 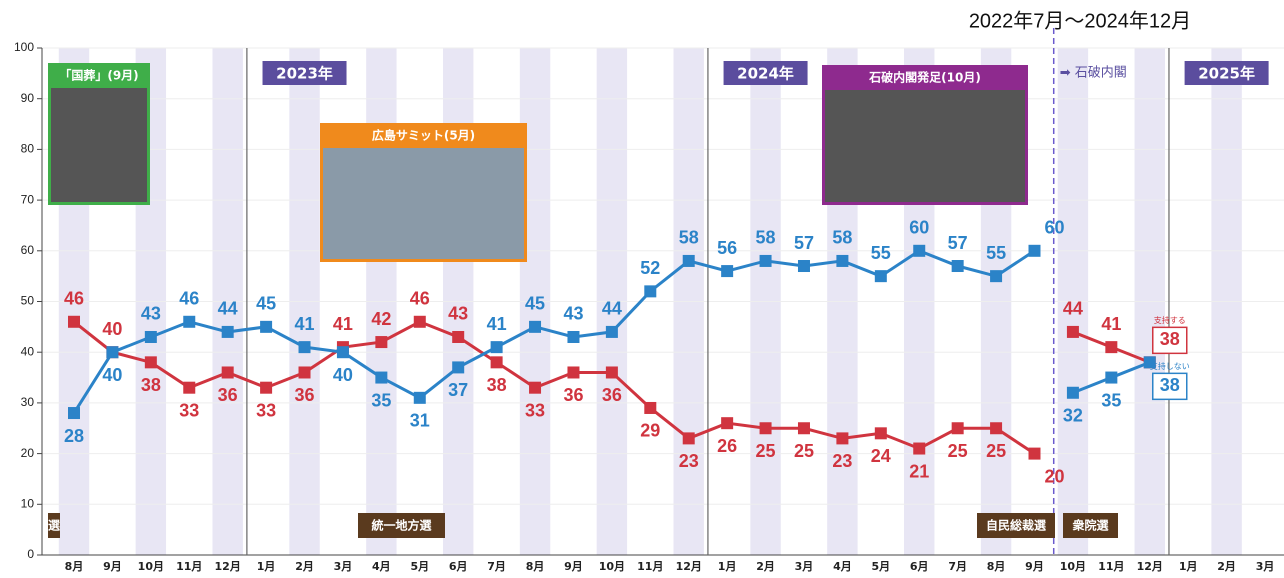 What do you see at coordinates (420, 421) in the screenshot?
I see `value-label: 31` at bounding box center [420, 421].